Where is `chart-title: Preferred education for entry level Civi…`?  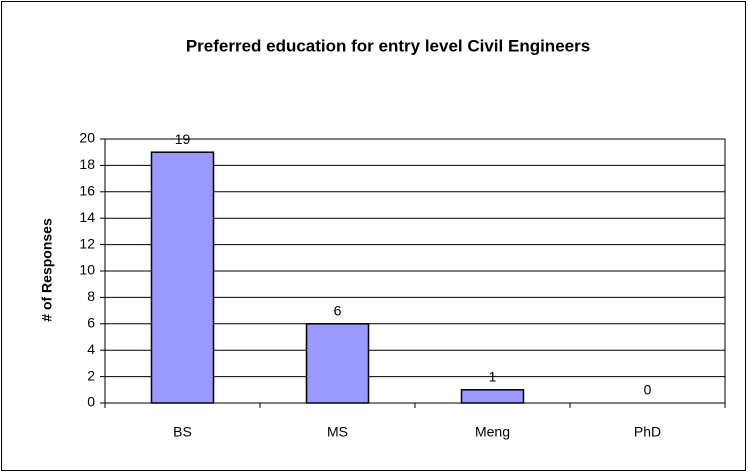
chart-title: Preferred education for entry level Civi… is located at coordinates (388, 45).